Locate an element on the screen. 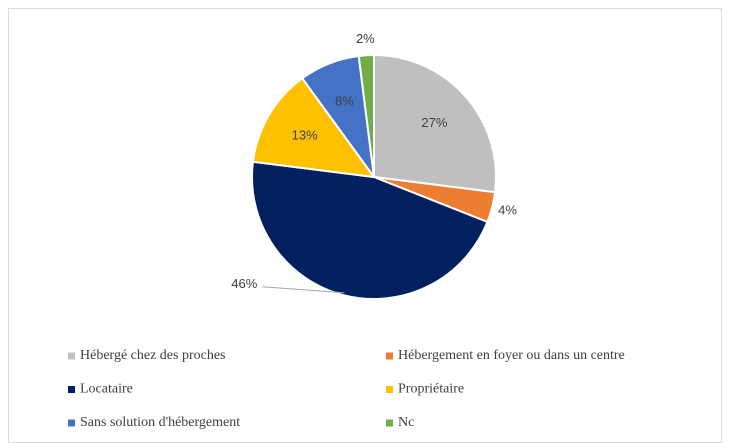 Image resolution: width=730 pixels, height=443 pixels. legend-label: Sans solution d'hébergement is located at coordinates (160, 422).